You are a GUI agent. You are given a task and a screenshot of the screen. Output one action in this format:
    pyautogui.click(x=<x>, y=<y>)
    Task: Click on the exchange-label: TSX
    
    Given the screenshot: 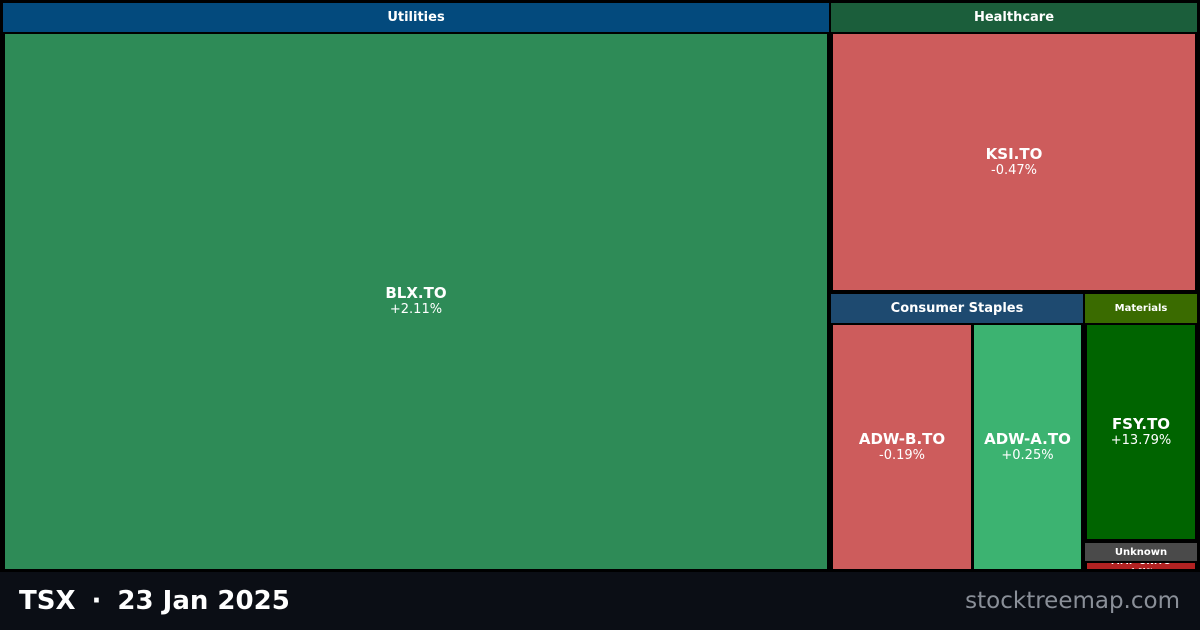 What is the action you would take?
    pyautogui.click(x=47, y=601)
    